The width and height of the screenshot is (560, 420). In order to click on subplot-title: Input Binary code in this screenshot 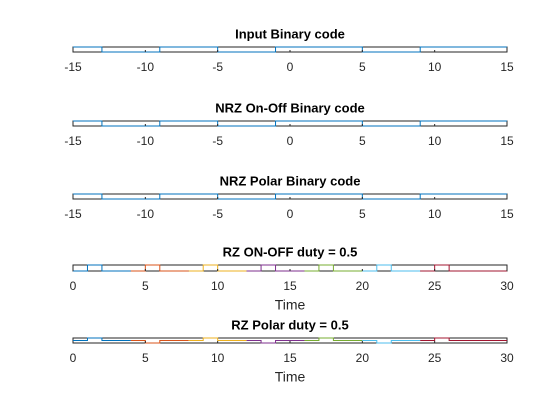, I will do `click(290, 33)`.